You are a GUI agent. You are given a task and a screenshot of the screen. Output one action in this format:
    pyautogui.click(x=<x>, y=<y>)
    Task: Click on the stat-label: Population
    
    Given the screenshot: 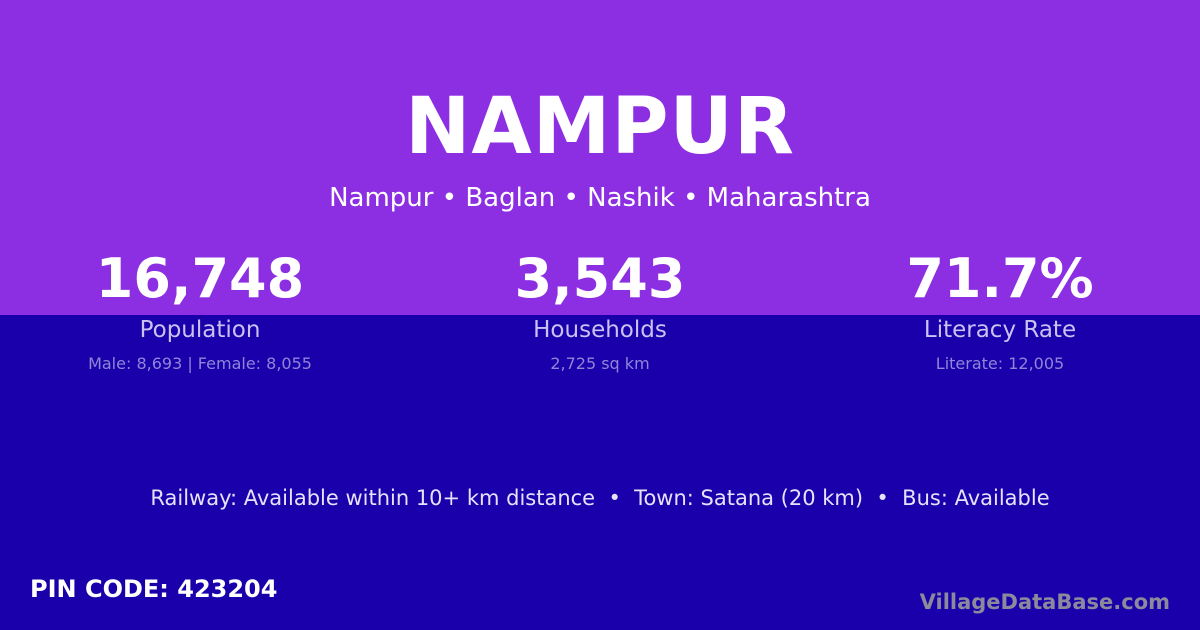 What is the action you would take?
    pyautogui.click(x=200, y=330)
    